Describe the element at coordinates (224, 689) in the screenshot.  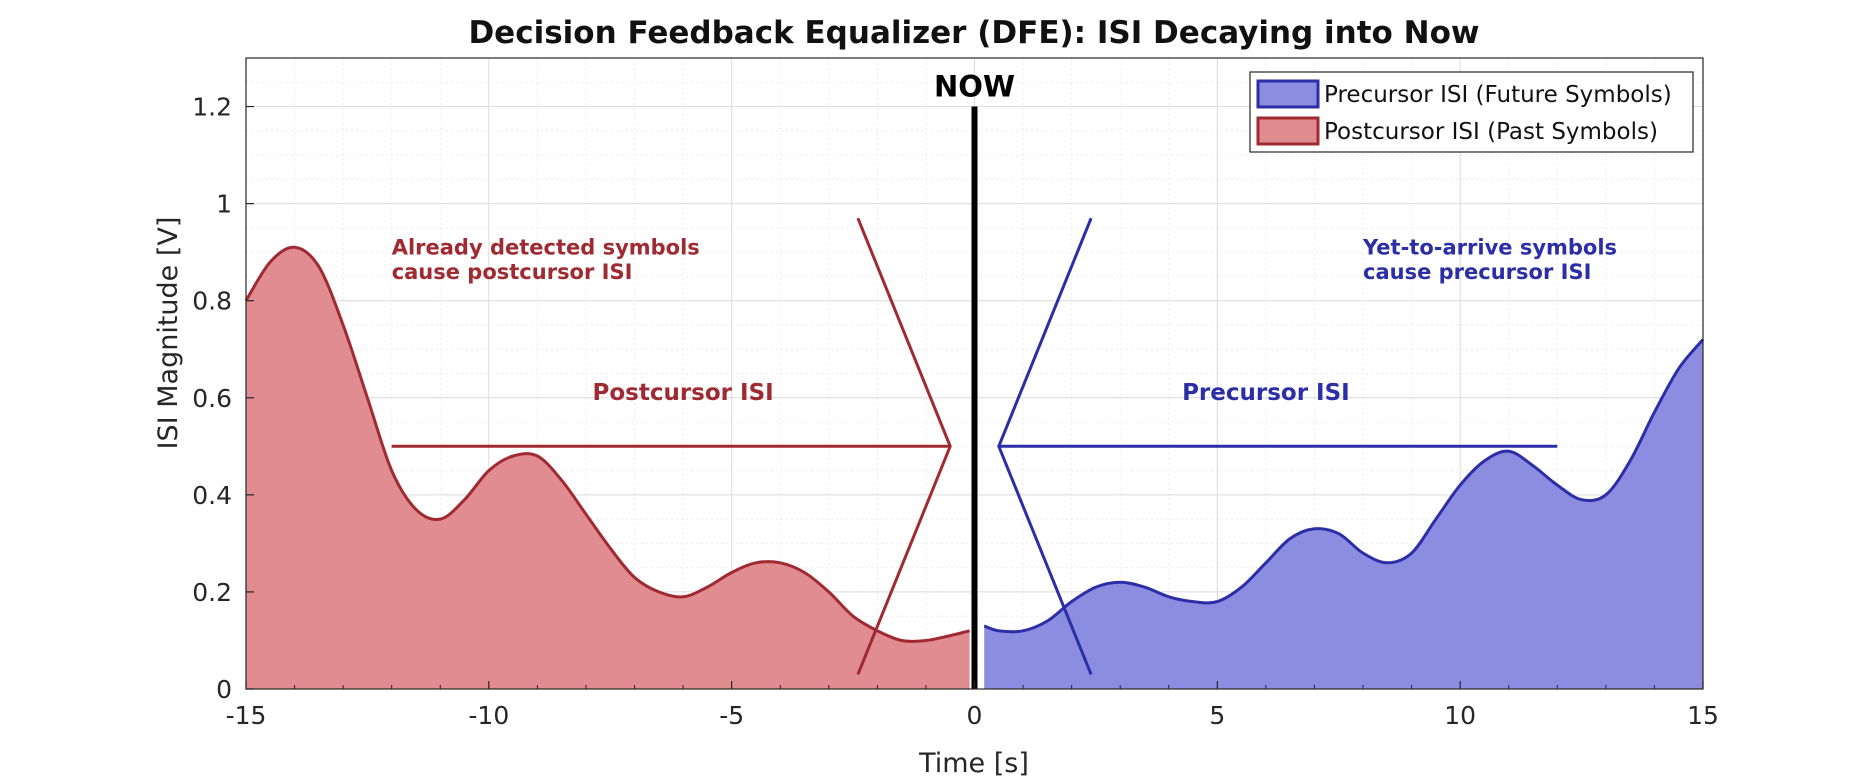
I see `y-tick-label: 0` at that location.